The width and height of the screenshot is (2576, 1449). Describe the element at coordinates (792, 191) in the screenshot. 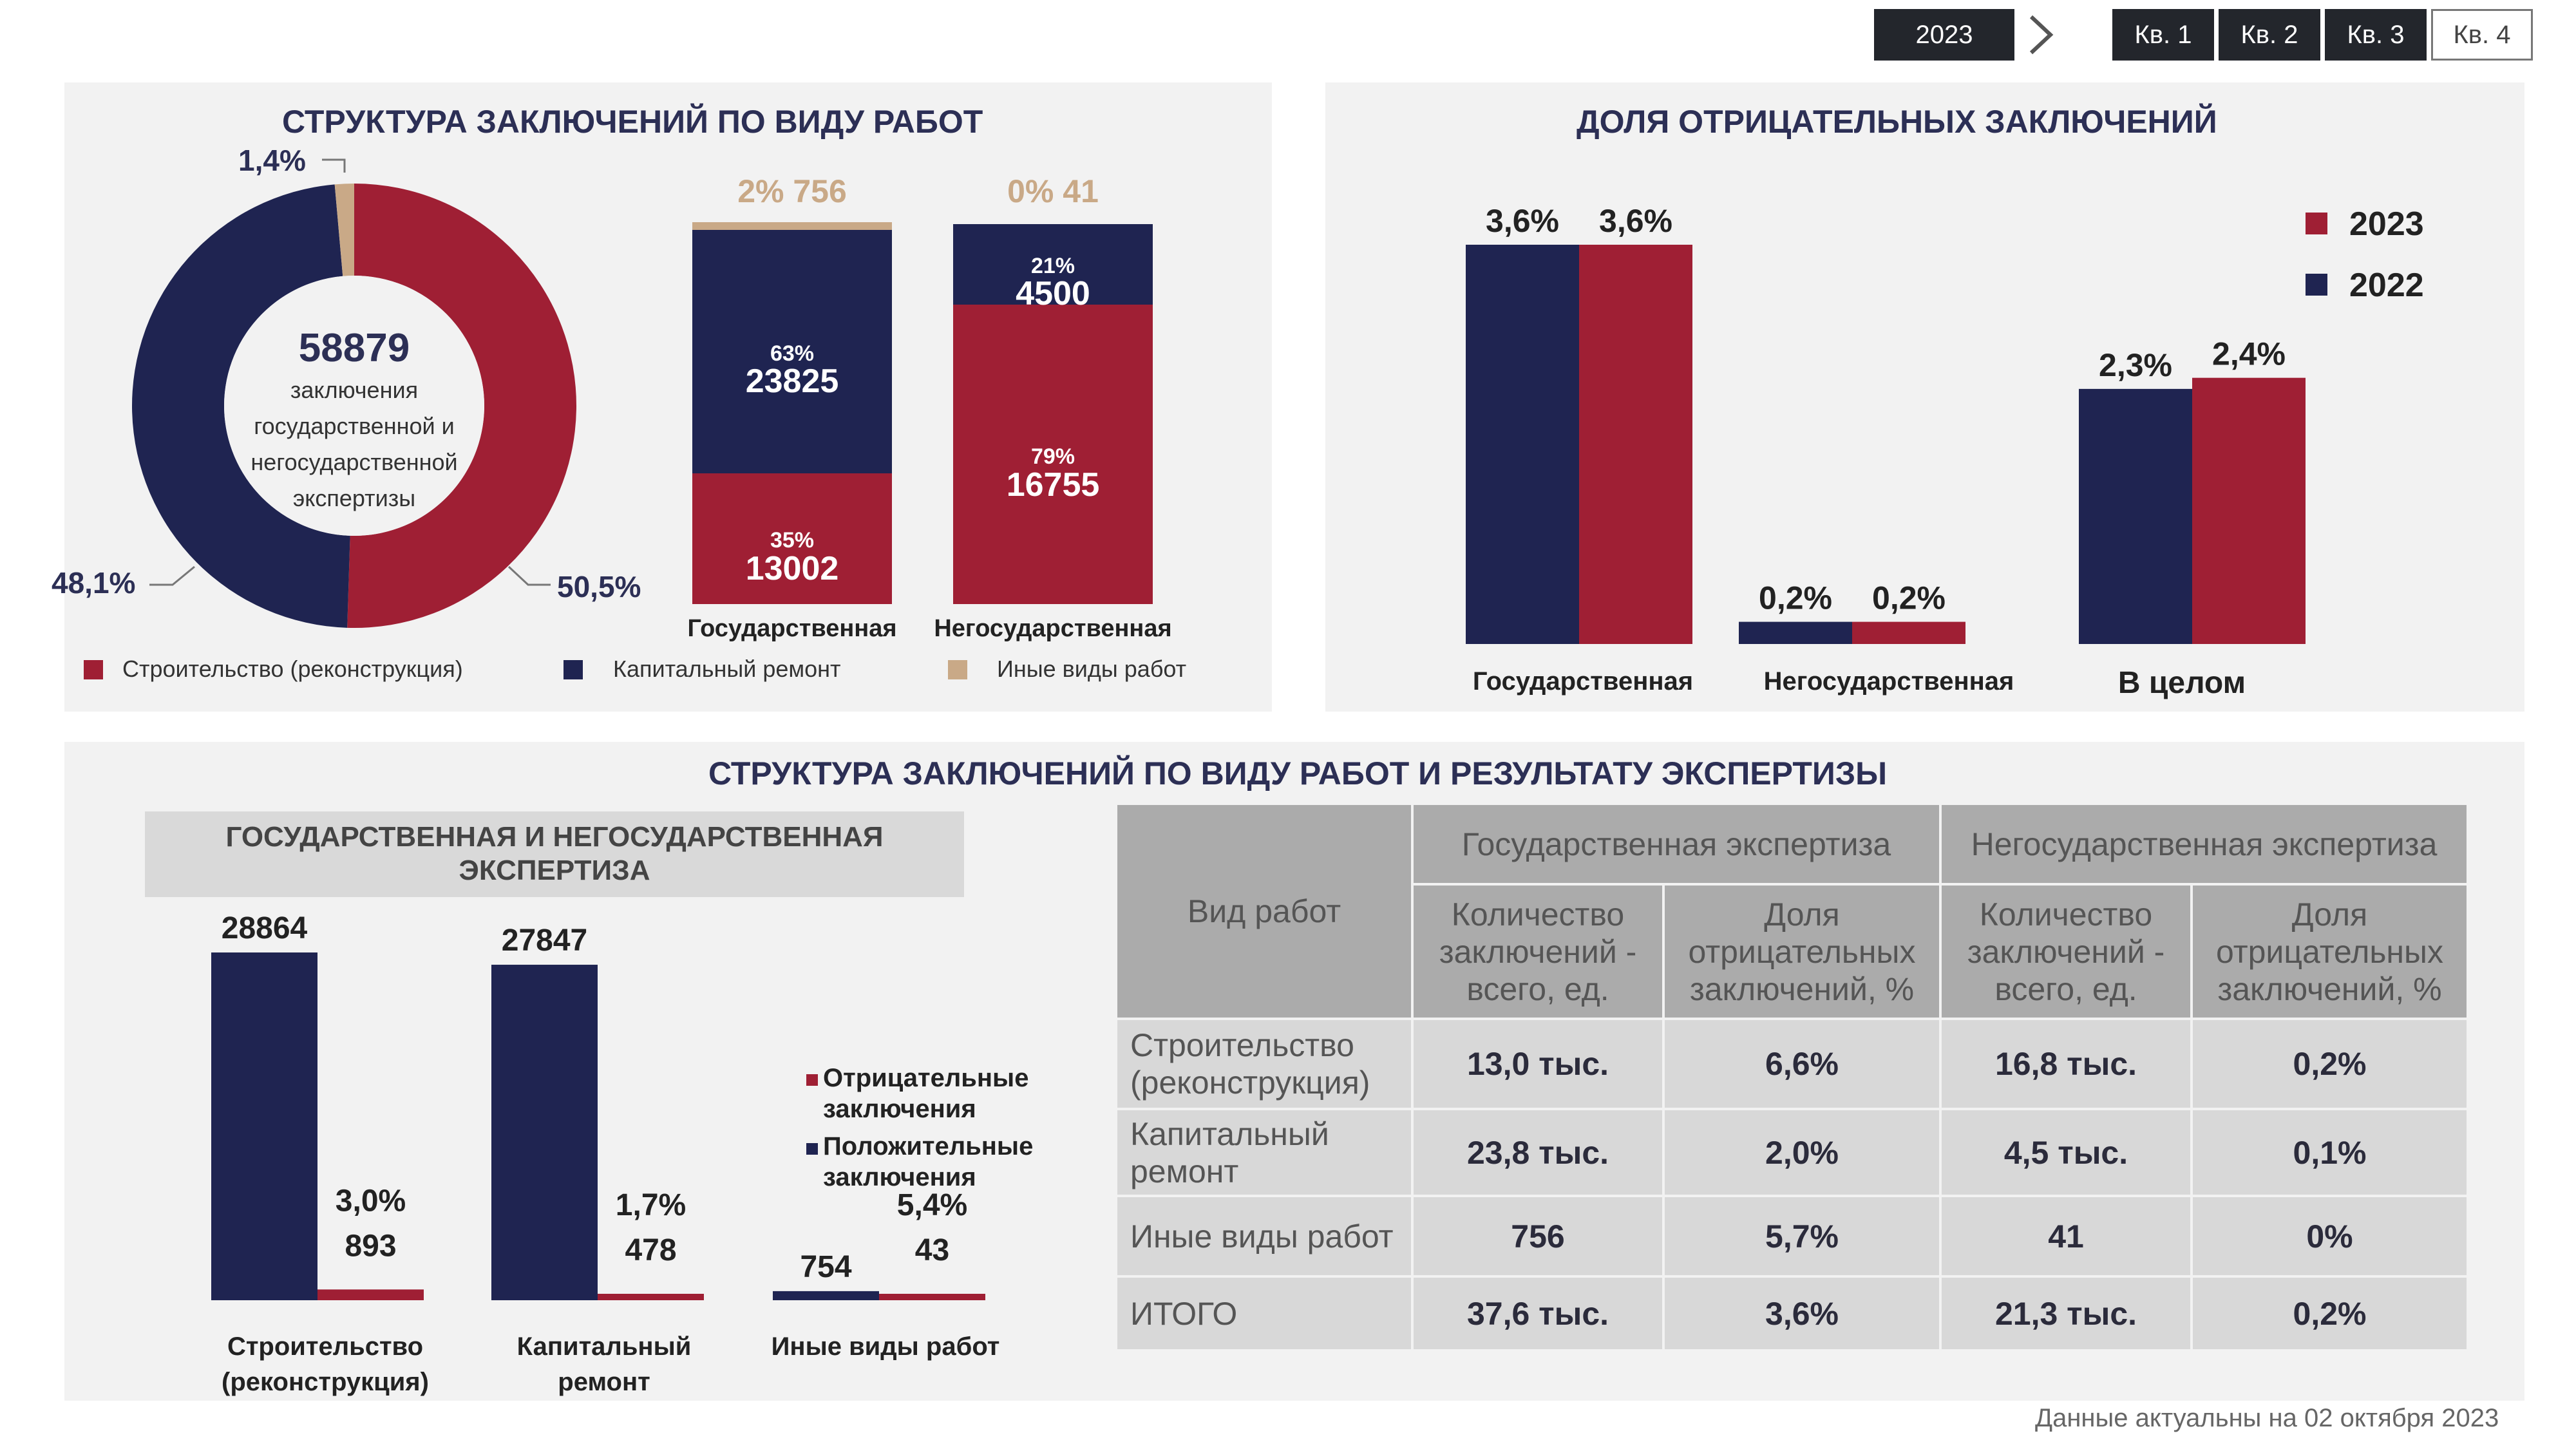

I see `stack-gov-top-label: 2% 756` at that location.